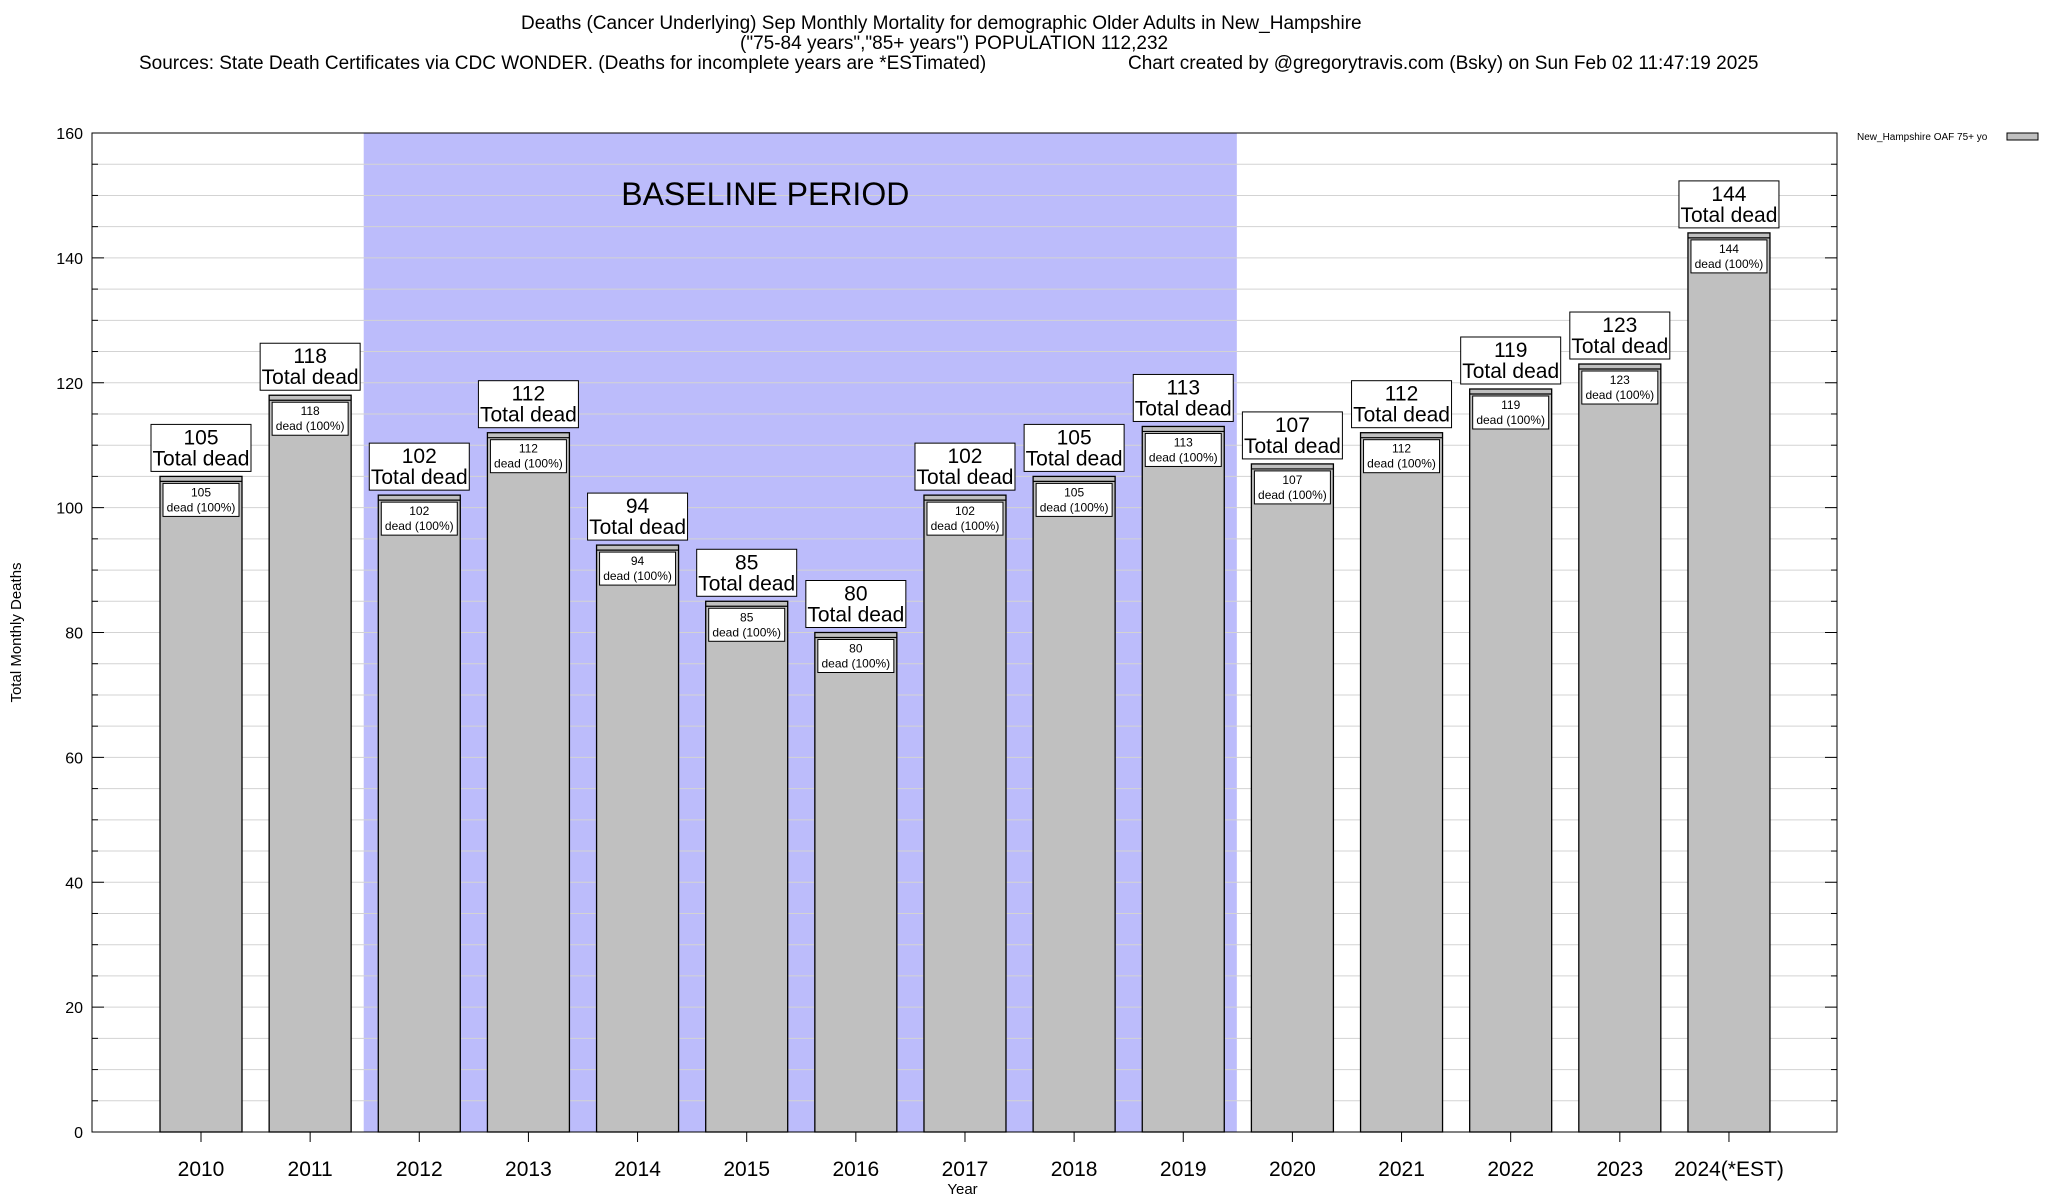 Image resolution: width=2048 pixels, height=1200 pixels. Describe the element at coordinates (1183, 387) in the screenshot. I see `total-label-value: 113` at that location.